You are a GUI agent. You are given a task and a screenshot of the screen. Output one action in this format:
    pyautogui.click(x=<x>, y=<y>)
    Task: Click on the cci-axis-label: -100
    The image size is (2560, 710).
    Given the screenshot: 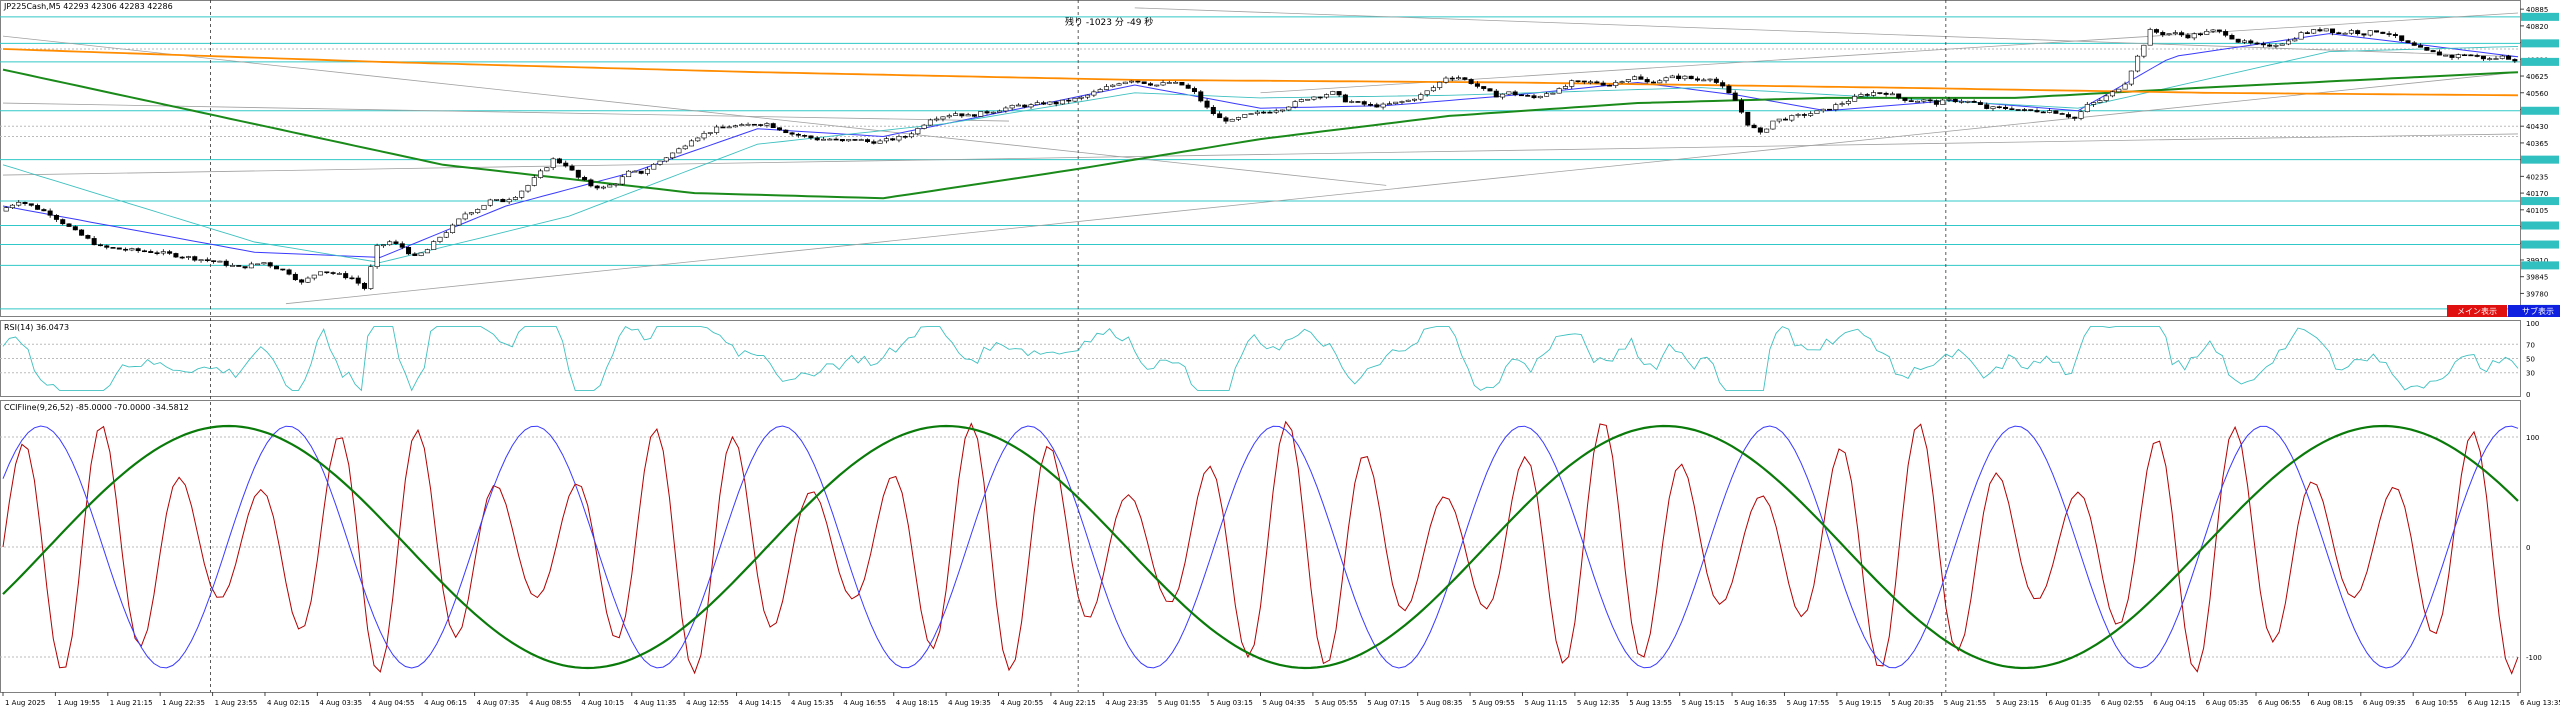 What is the action you would take?
    pyautogui.click(x=2534, y=658)
    